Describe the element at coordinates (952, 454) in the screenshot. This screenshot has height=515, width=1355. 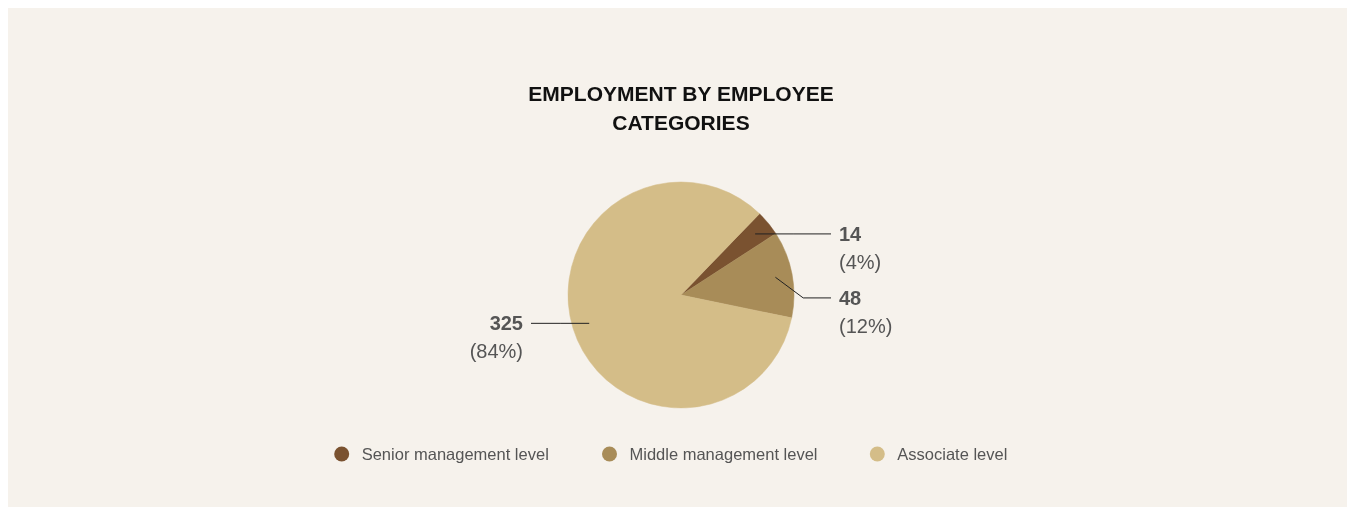
I see `legend-label: Associate level` at that location.